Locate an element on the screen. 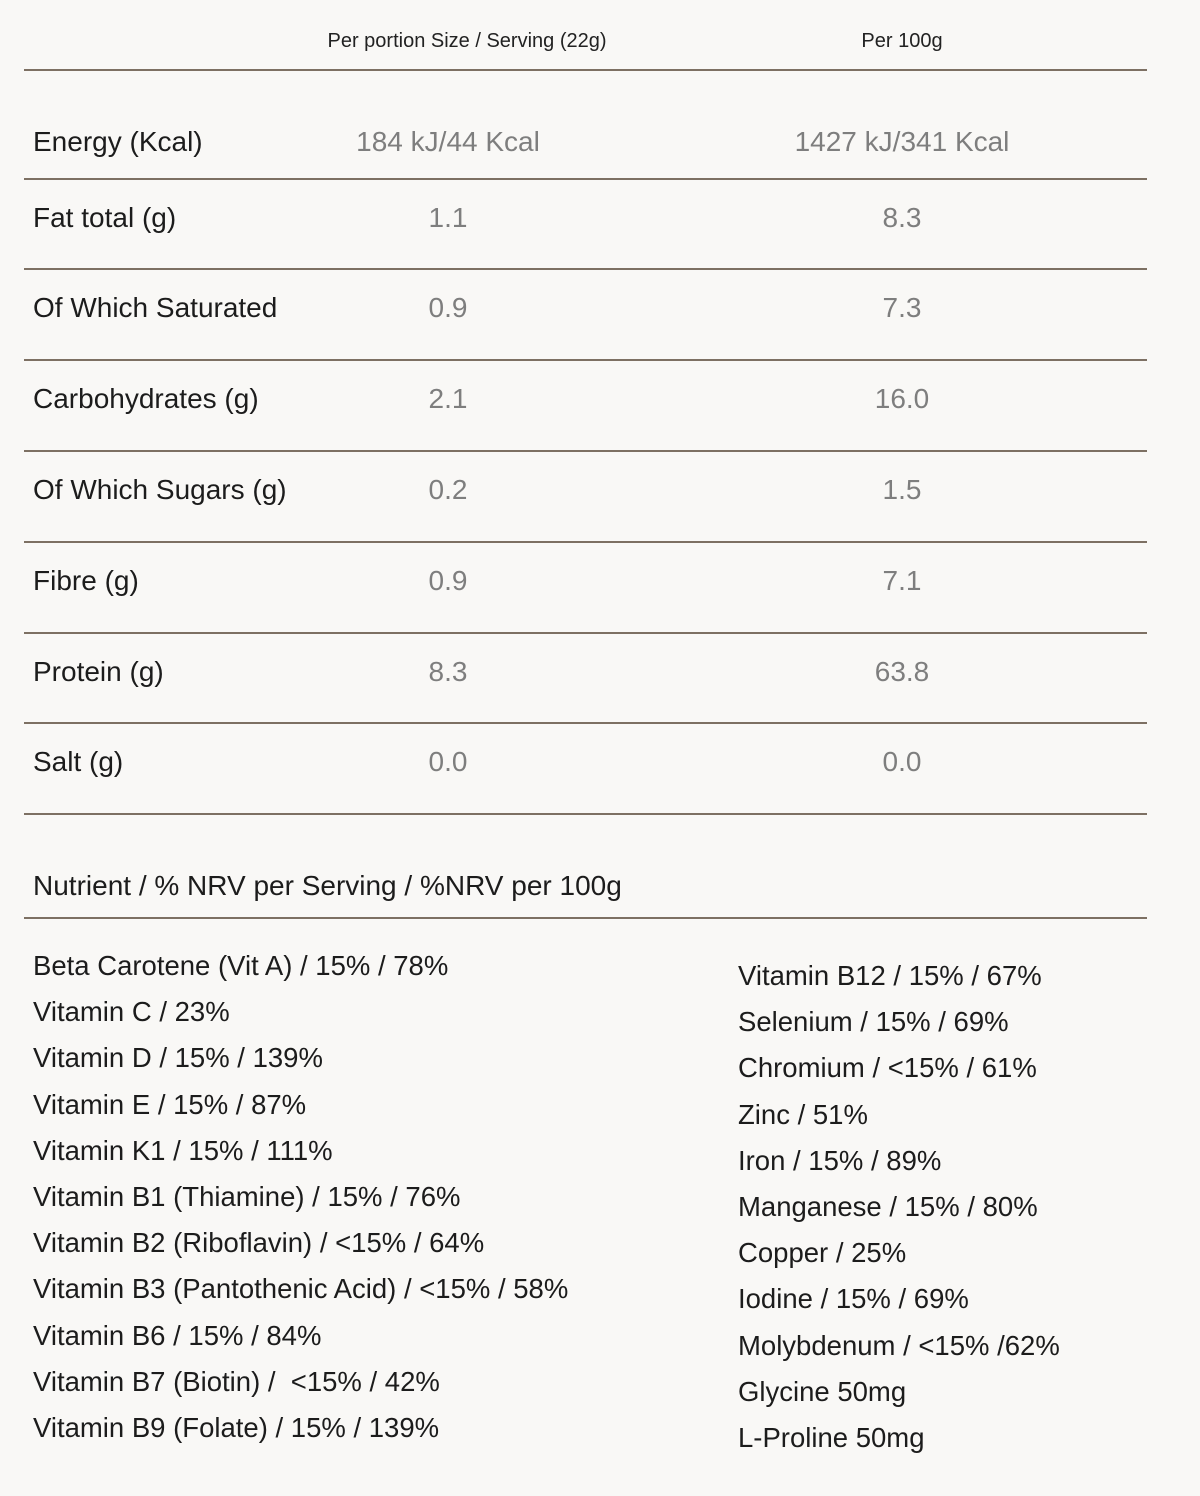 The image size is (1200, 1496). table-row: Fibre (g) 0.9 7.1 is located at coordinates (600, 585).